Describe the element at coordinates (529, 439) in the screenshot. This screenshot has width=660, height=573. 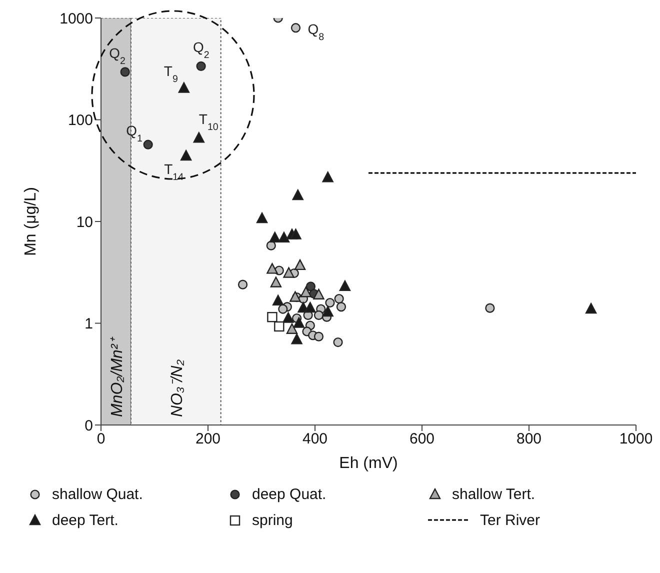
I see `x-tick-label: 800` at that location.